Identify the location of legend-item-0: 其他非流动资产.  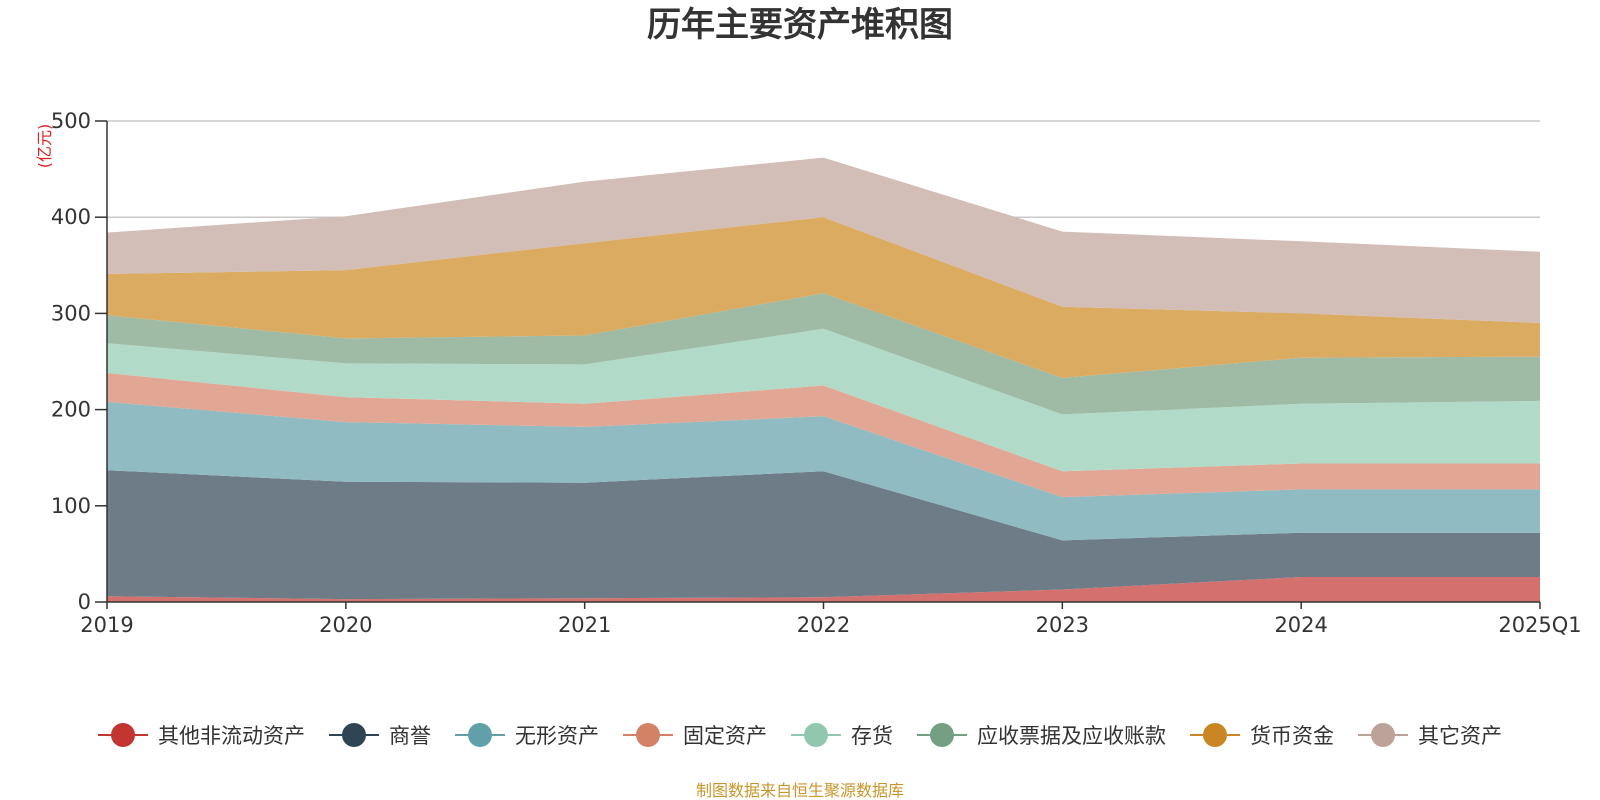
(201, 735).